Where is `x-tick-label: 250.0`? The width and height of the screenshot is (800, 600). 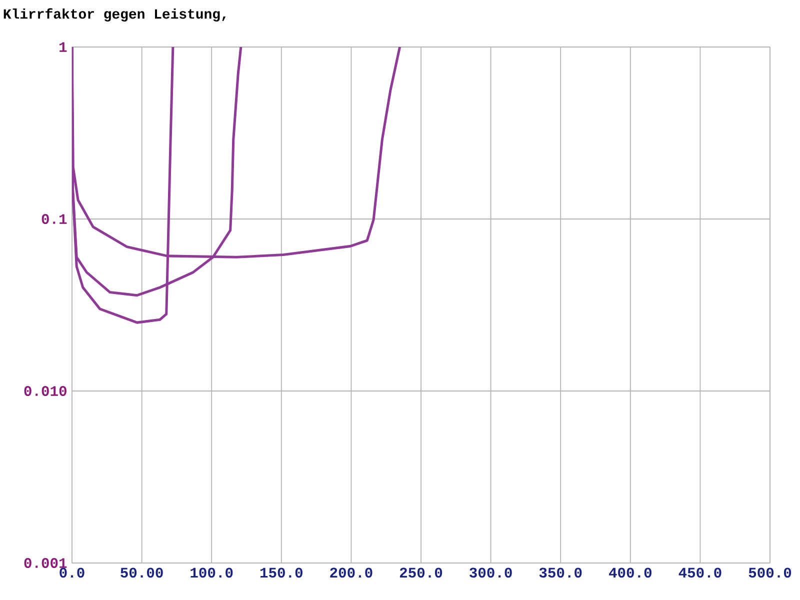 x-tick-label: 250.0 is located at coordinates (421, 573).